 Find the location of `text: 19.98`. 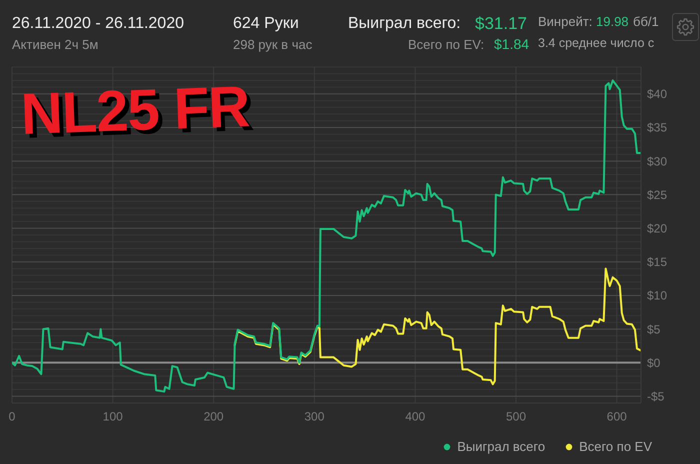

text: 19.98 is located at coordinates (612, 21).